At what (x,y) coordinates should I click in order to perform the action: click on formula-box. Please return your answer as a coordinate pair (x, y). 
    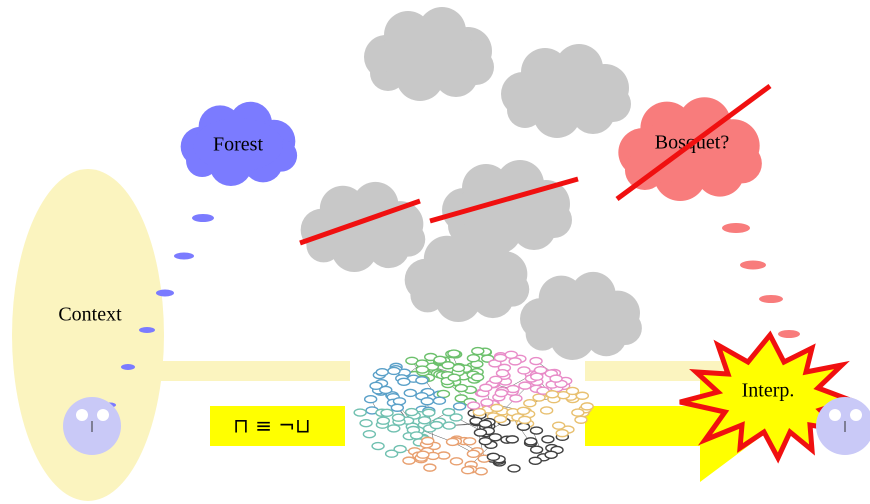
    Looking at the image, I should click on (277, 426).